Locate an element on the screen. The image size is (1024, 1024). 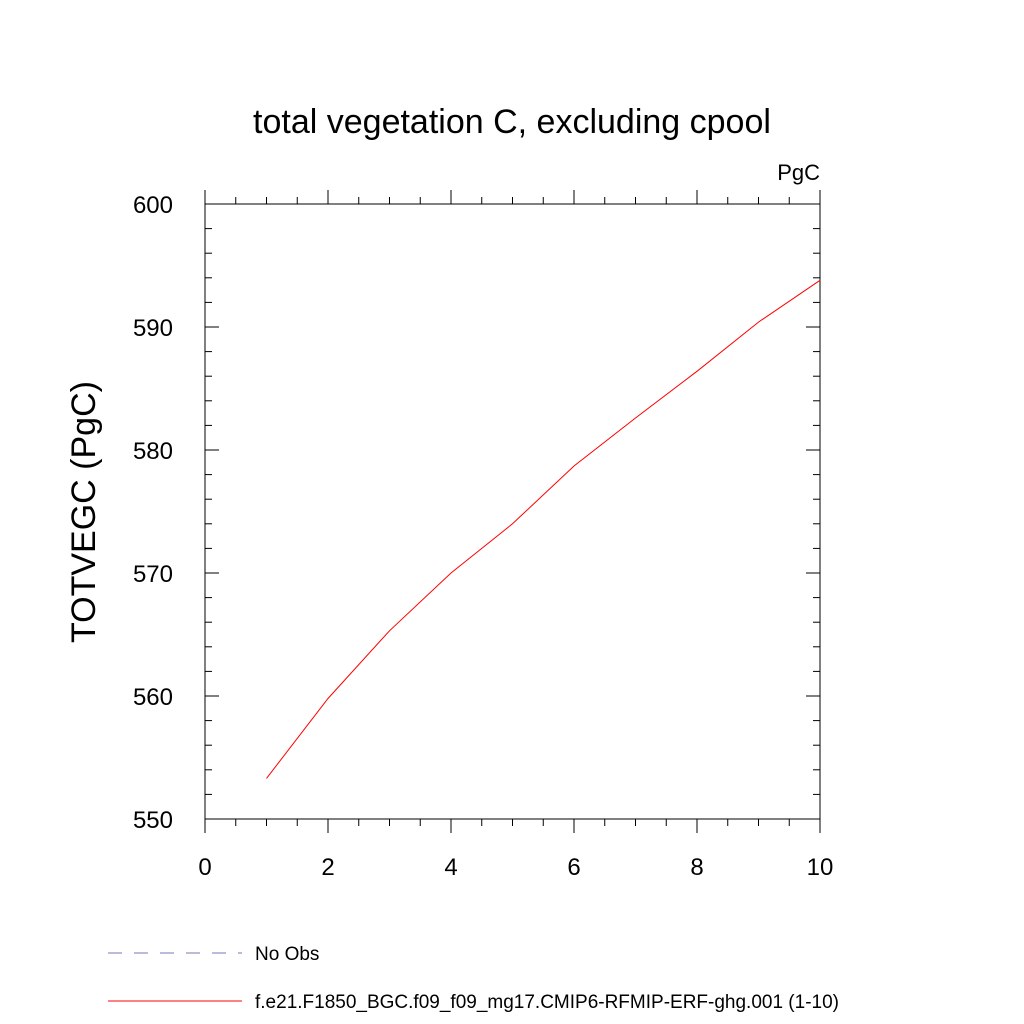
y-tick-label: 600 is located at coordinates (153, 205).